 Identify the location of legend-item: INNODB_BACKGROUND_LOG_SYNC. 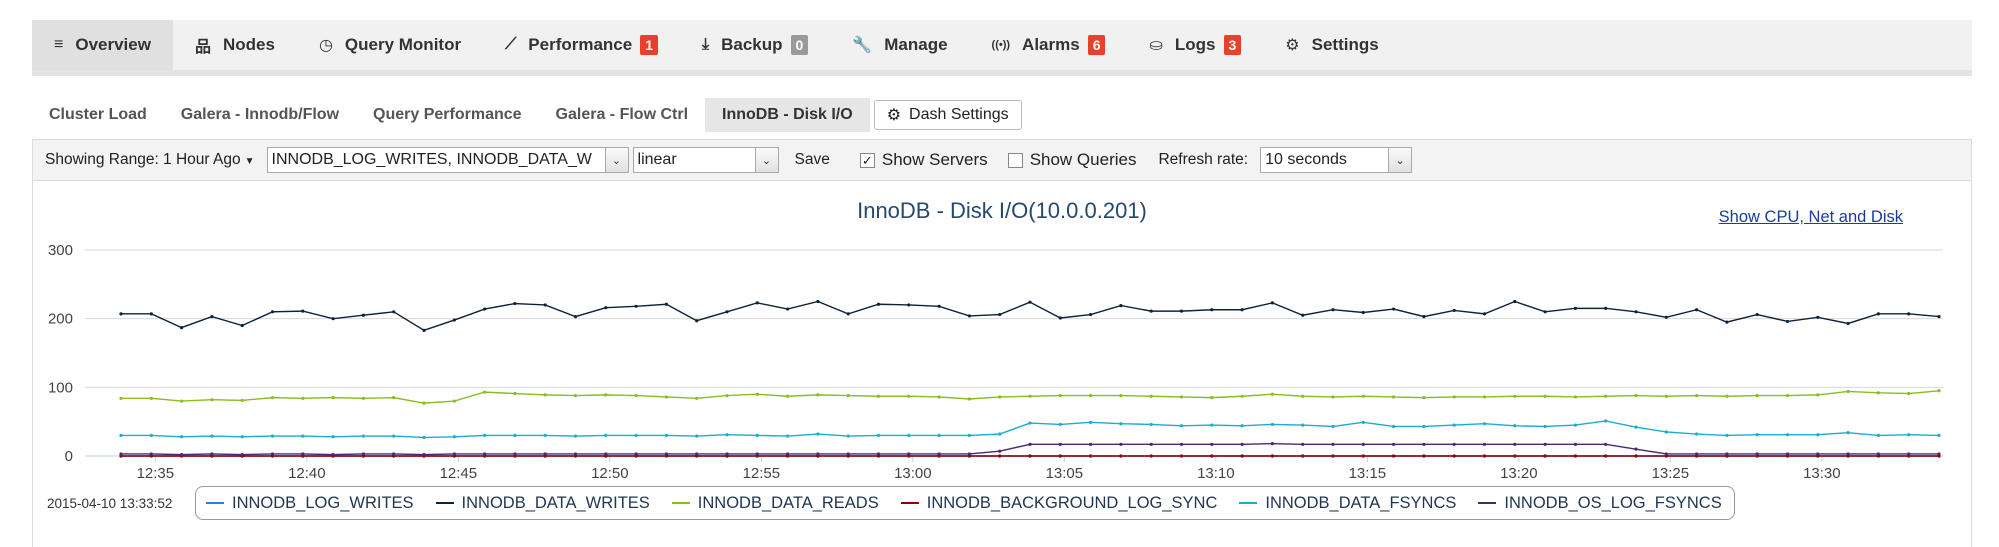
(1059, 503).